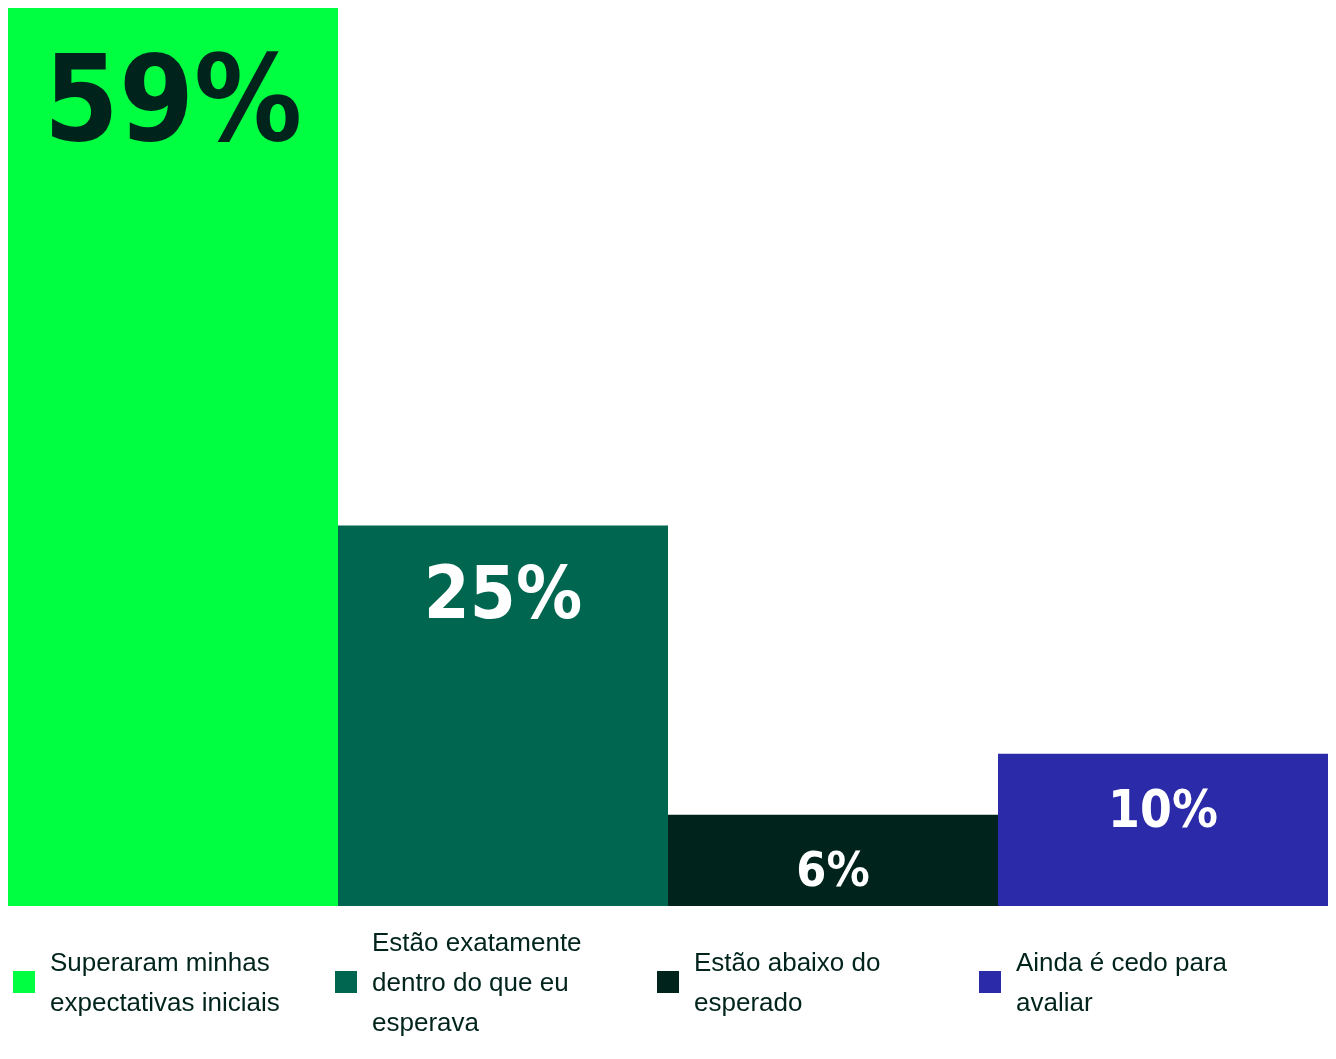  I want to click on legend-label: Superaram minhas expectativas iniciais, so click(165, 982).